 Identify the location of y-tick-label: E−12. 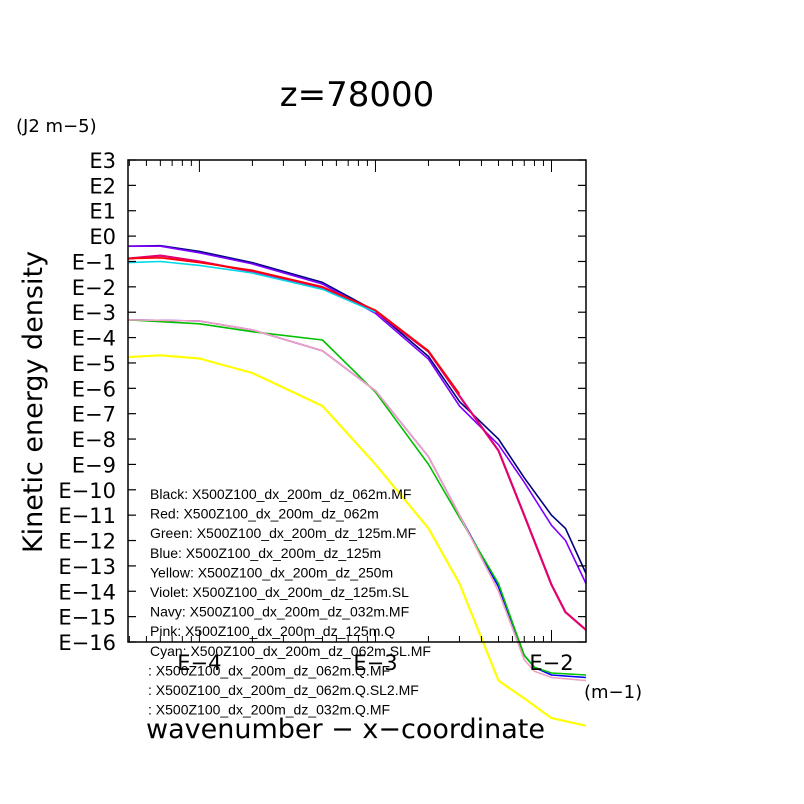
(87, 542).